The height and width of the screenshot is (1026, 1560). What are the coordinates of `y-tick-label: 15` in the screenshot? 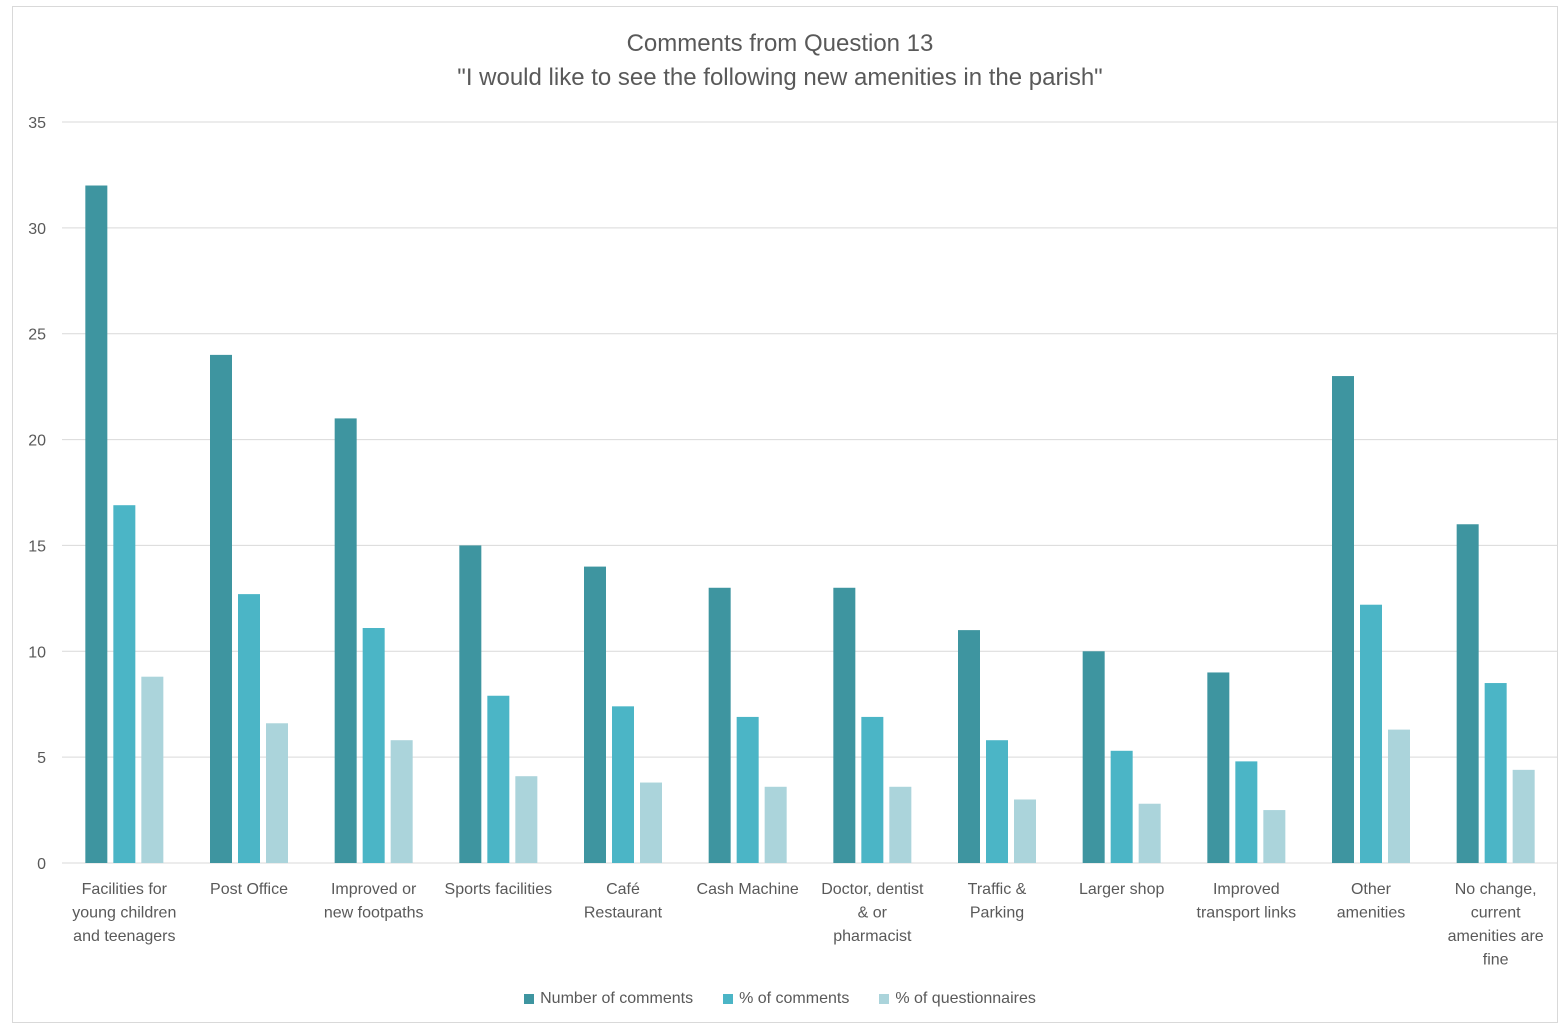 It's located at (37, 546).